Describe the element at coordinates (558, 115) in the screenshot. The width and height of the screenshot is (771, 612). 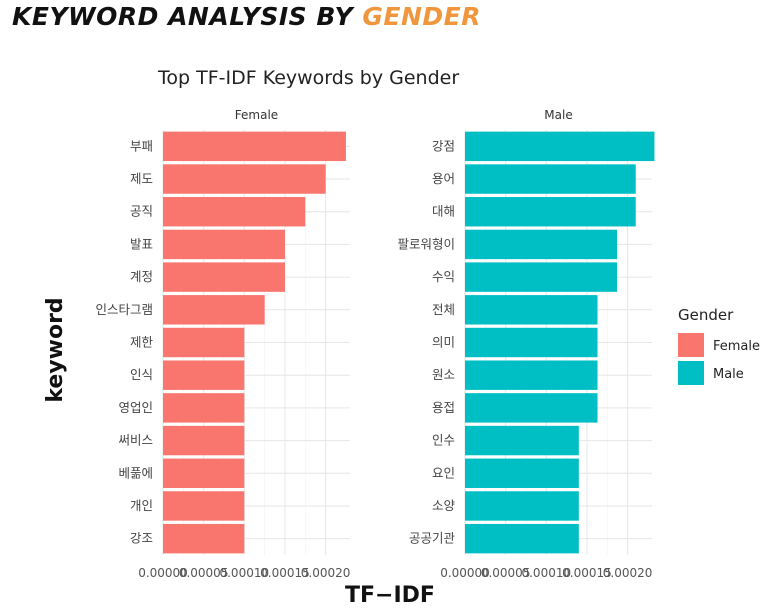
I see `panel-strip-label: Male` at that location.